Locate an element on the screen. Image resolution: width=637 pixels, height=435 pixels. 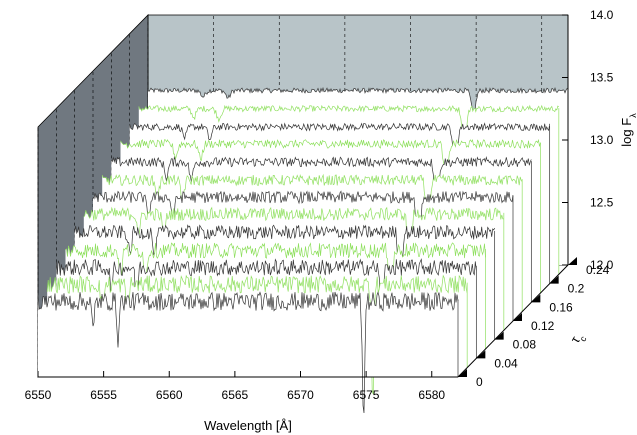
tau-tick-label: 0.16 is located at coordinates (561, 307).